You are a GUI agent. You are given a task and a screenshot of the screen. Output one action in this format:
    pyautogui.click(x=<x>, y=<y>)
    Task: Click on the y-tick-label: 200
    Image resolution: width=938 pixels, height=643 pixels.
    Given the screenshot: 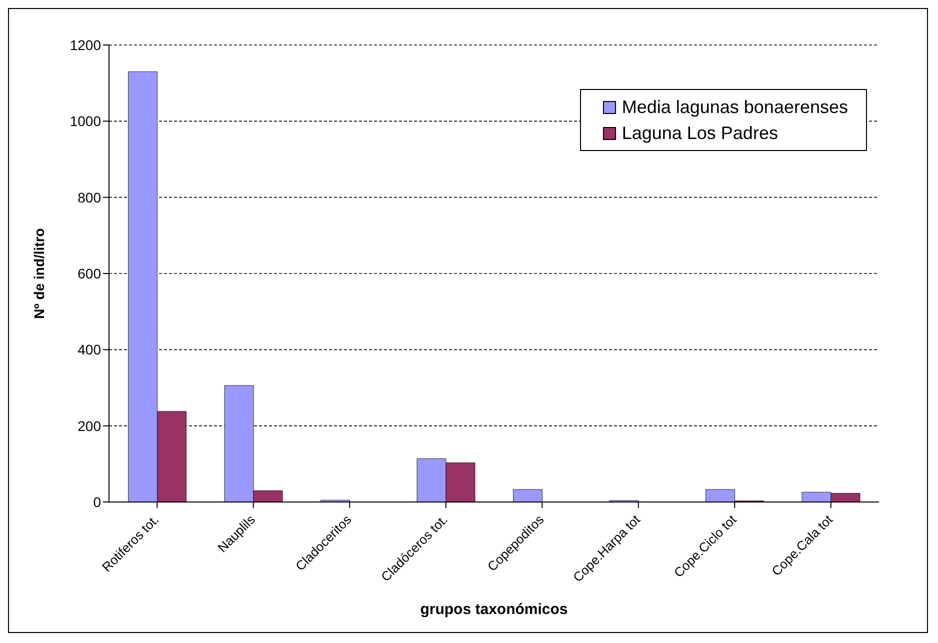 What is the action you would take?
    pyautogui.click(x=90, y=426)
    